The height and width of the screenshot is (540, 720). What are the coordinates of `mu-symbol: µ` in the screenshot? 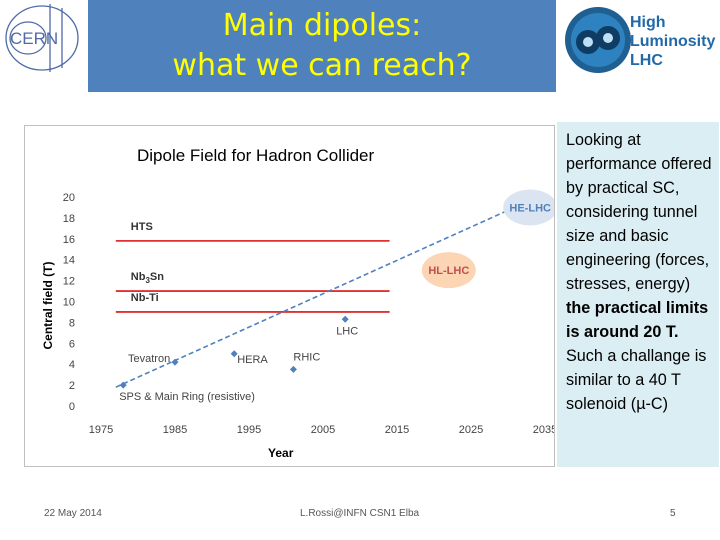 It's located at (641, 404).